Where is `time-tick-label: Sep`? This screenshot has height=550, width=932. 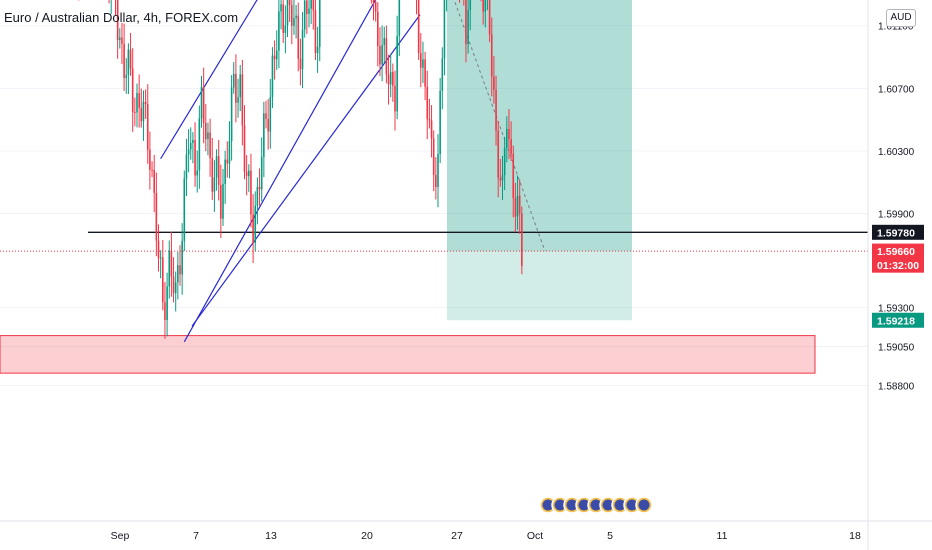
time-tick-label: Sep is located at coordinates (120, 536).